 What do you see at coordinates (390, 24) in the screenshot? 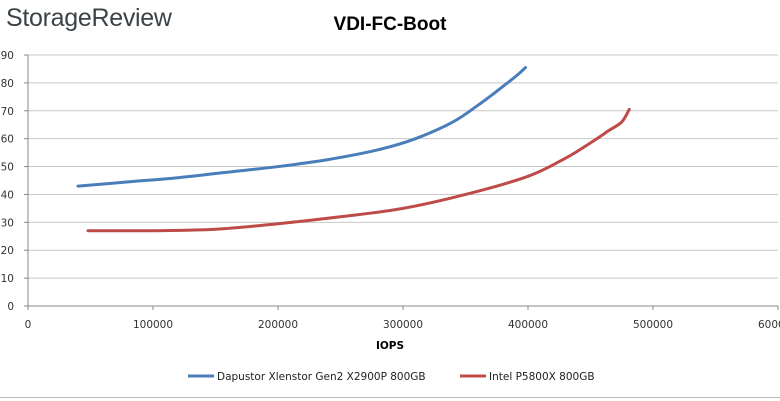
I see `chart-title: VDI-FC-Boot` at bounding box center [390, 24].